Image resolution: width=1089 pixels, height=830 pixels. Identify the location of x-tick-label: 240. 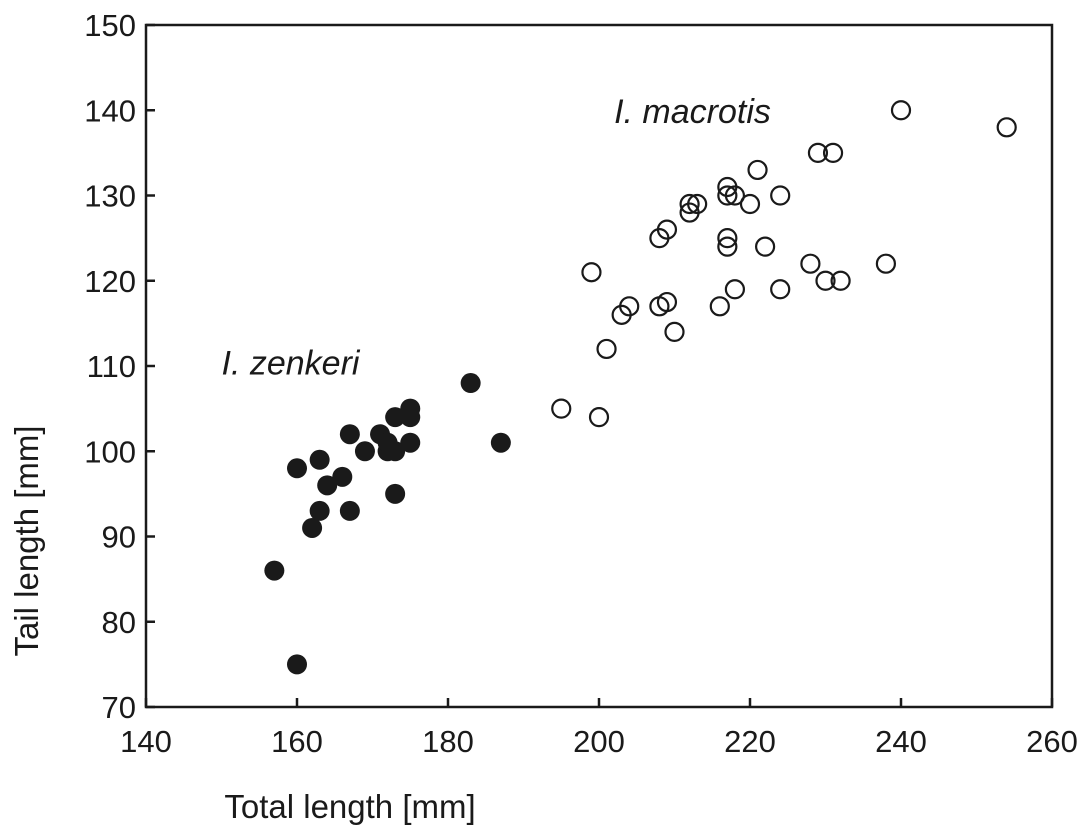
(901, 741).